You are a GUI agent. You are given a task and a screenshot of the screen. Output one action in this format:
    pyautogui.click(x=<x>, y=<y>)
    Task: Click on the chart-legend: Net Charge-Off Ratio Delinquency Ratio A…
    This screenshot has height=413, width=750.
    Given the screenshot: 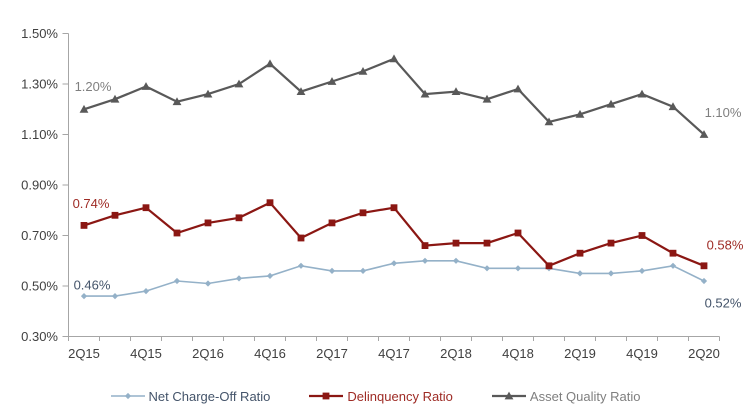 What is the action you would take?
    pyautogui.click(x=375, y=396)
    